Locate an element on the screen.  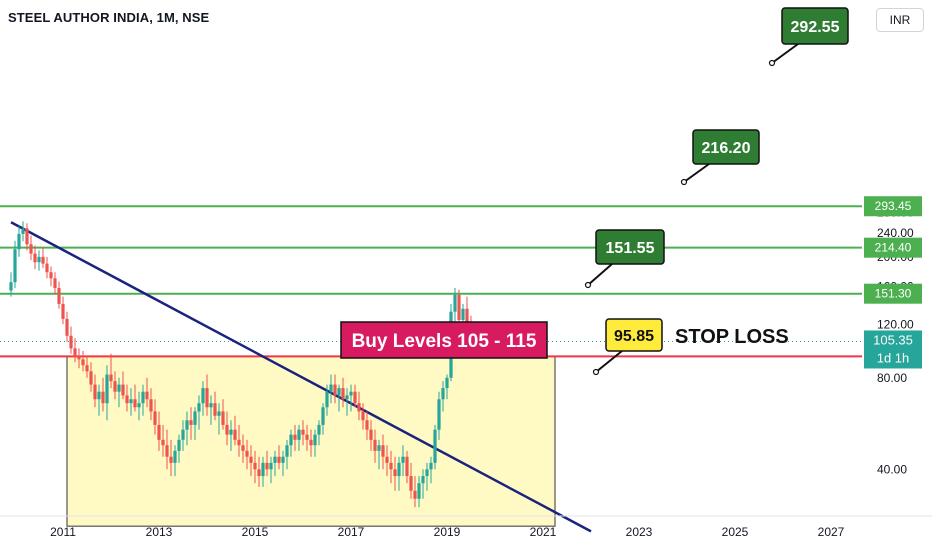
time-tick-label: 2023 is located at coordinates (639, 532).